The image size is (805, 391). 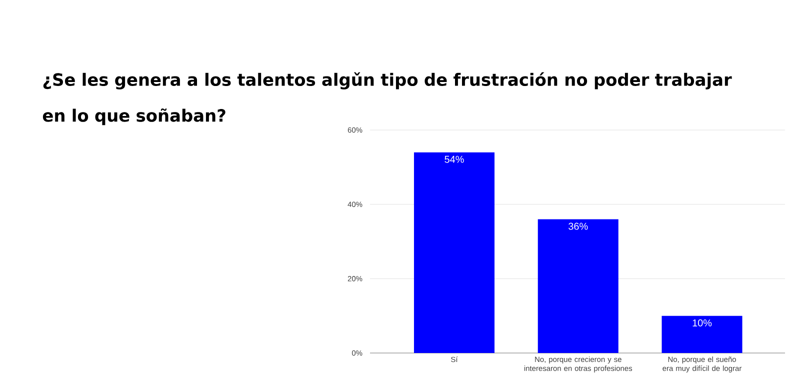 I want to click on data-label: 36%, so click(x=578, y=226).